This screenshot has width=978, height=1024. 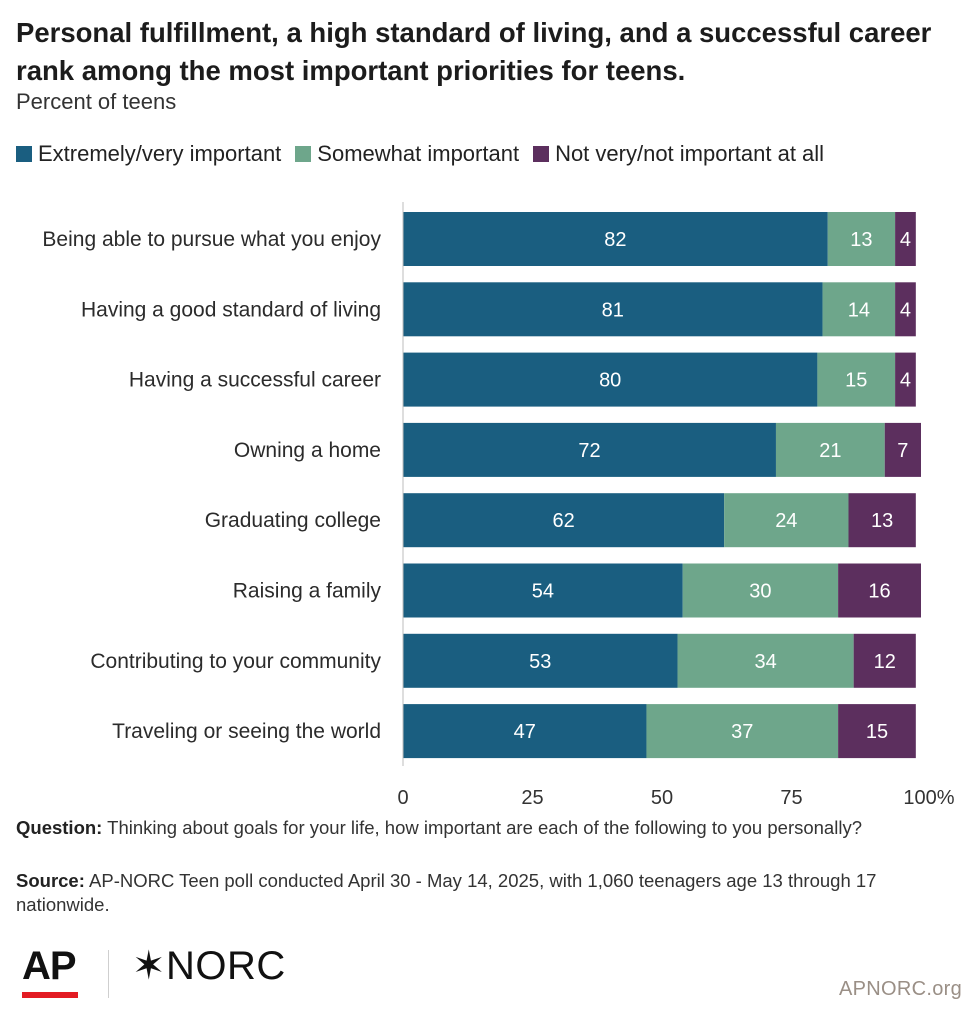 I want to click on value-label-not-very-not-important-at-all-3: 4, so click(x=905, y=381).